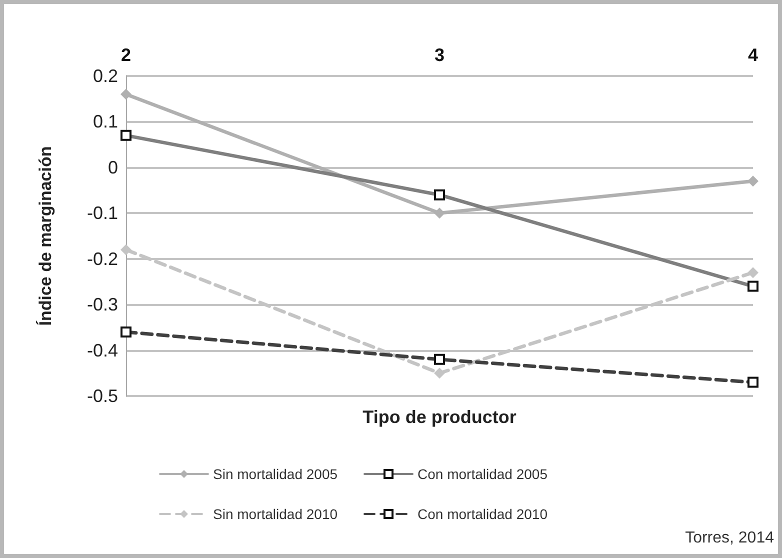 The image size is (782, 558). I want to click on y-tick-label: 0, so click(113, 167).